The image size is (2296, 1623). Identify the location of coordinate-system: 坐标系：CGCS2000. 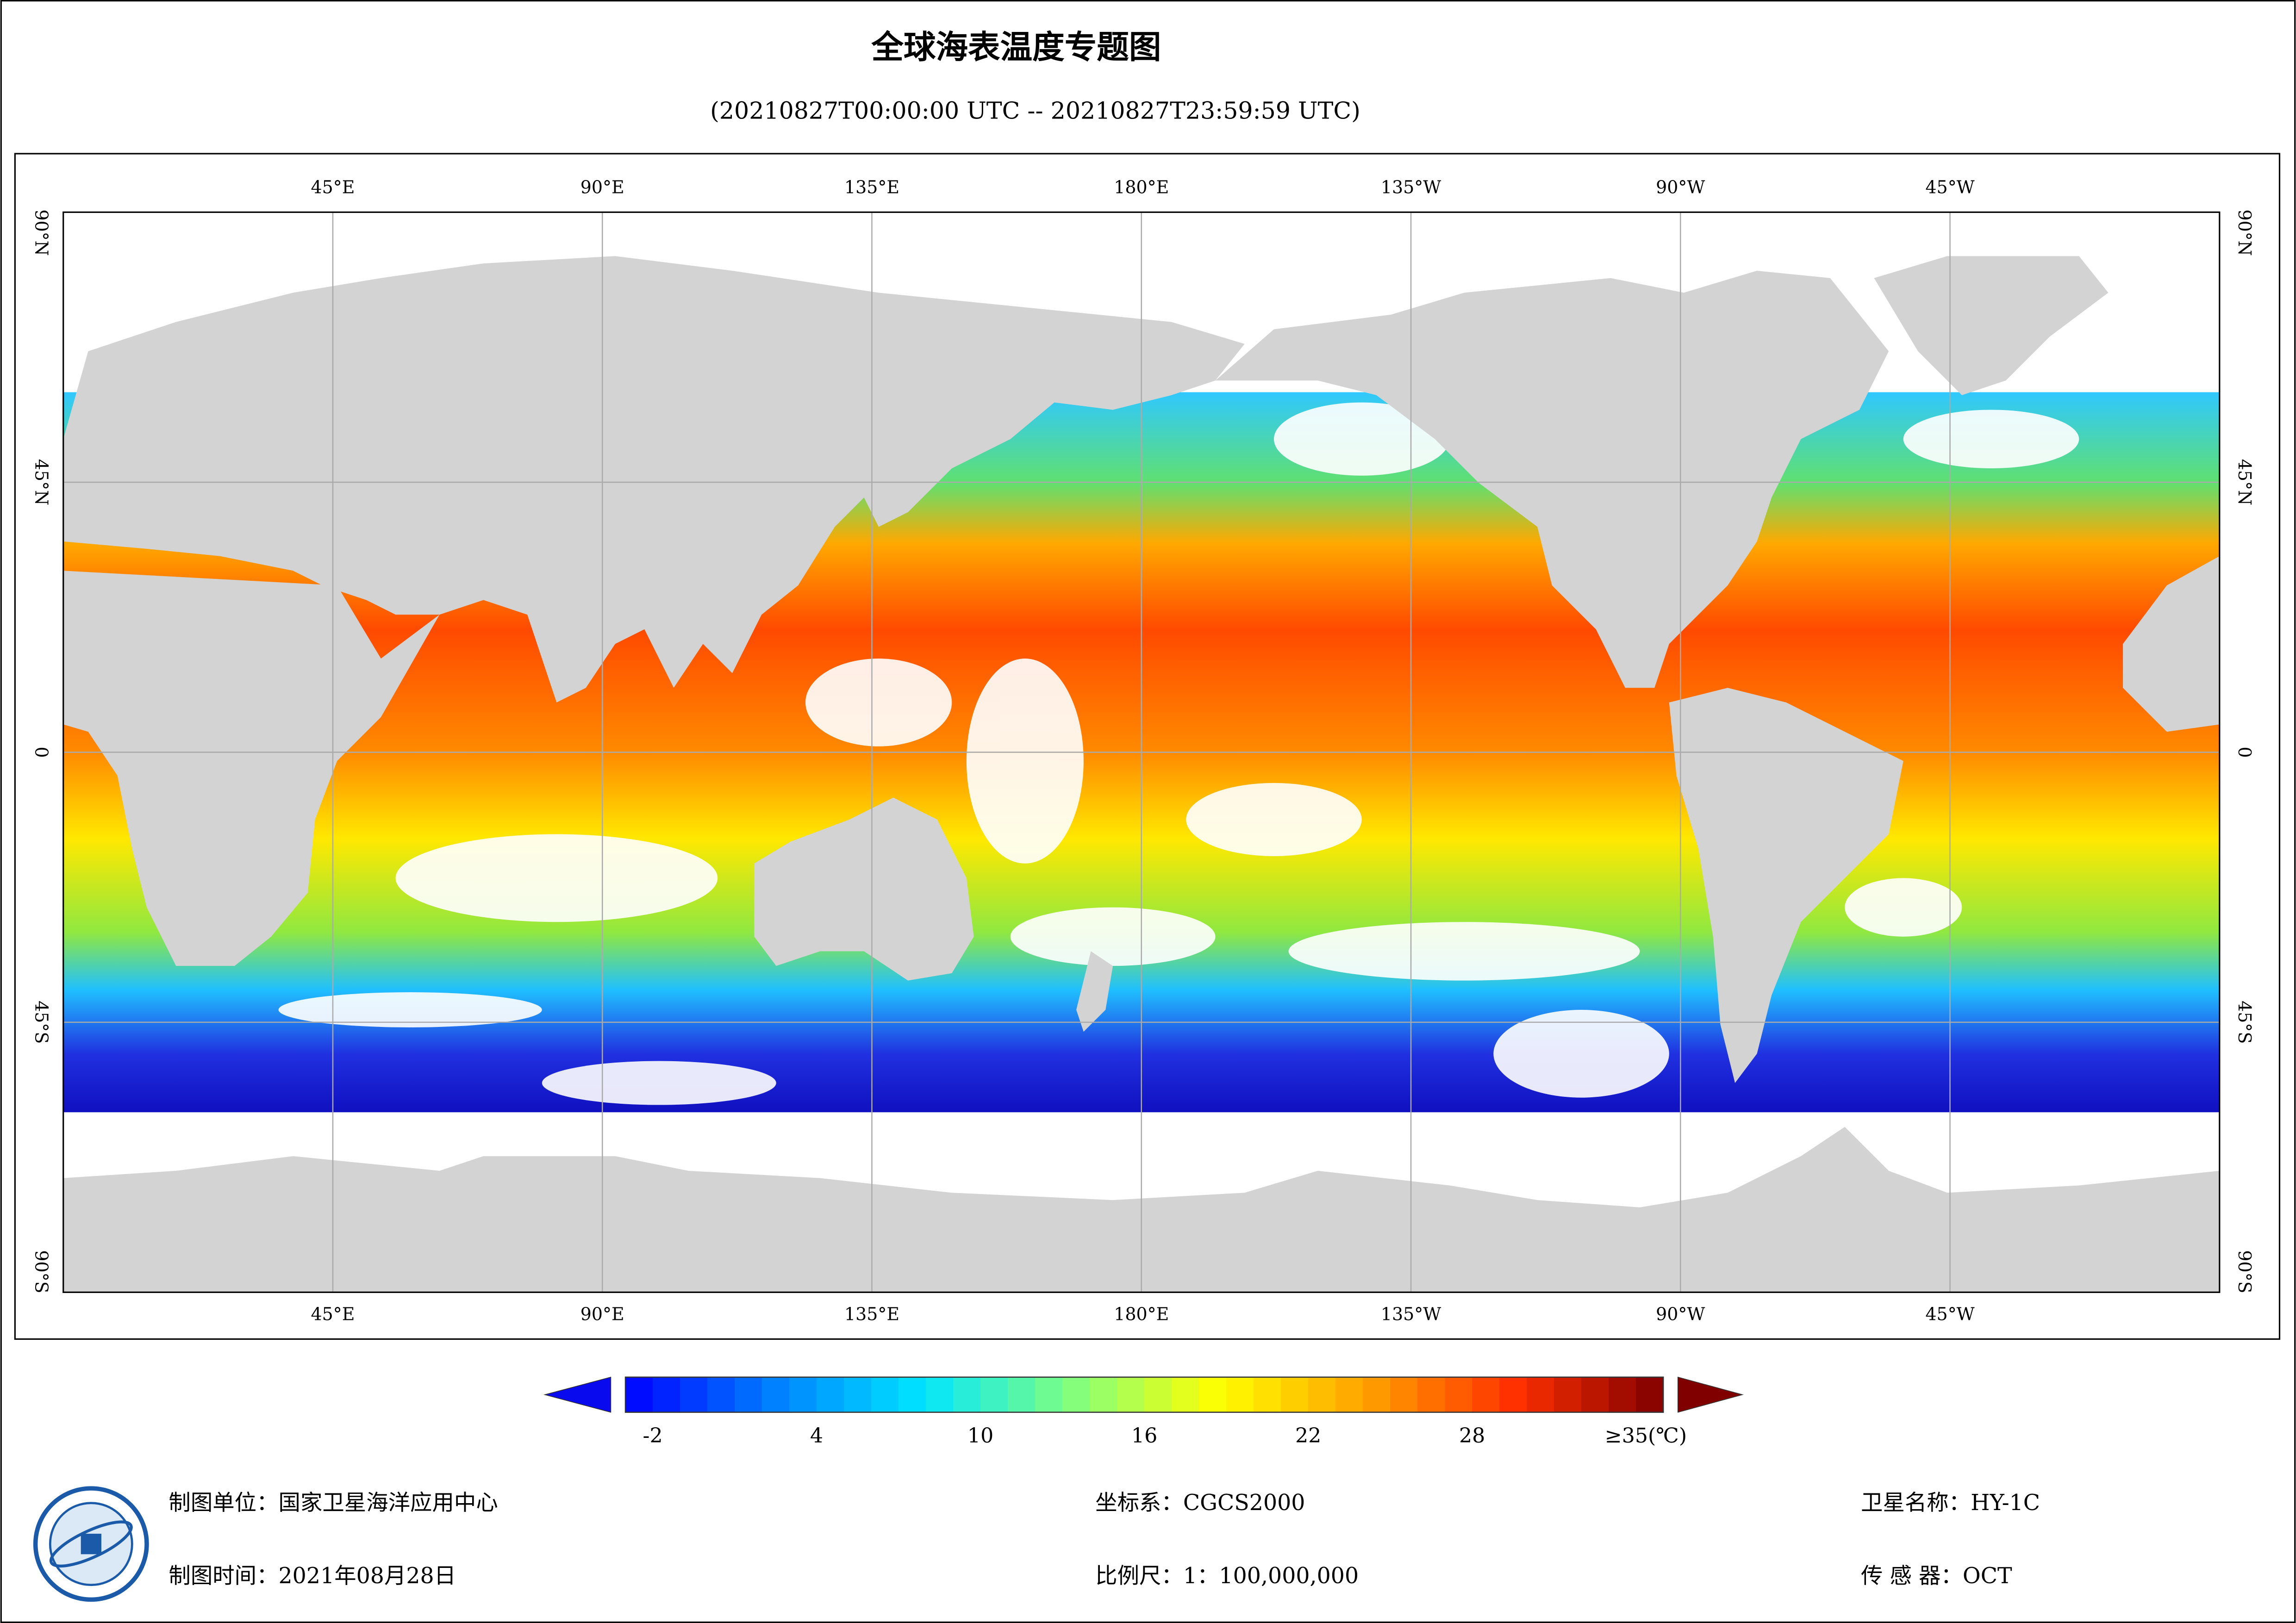
(1200, 1503).